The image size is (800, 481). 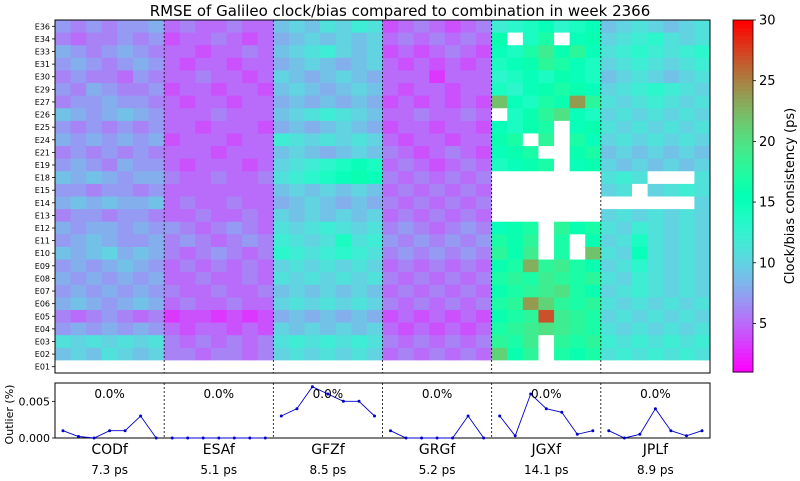 I want to click on center-name-label: GRGf, so click(x=437, y=450).